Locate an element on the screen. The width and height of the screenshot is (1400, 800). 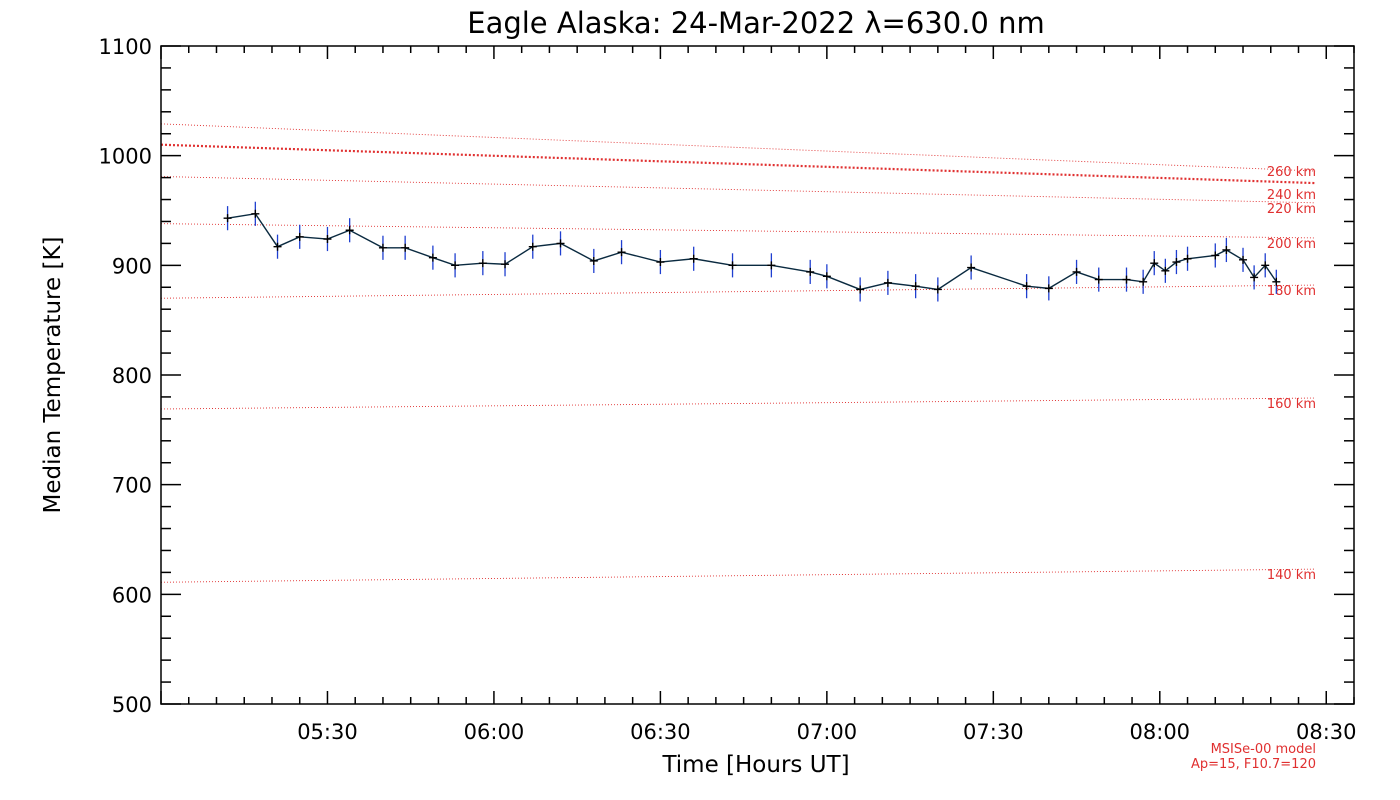
model-curve-label: 240 km is located at coordinates (1291, 195).